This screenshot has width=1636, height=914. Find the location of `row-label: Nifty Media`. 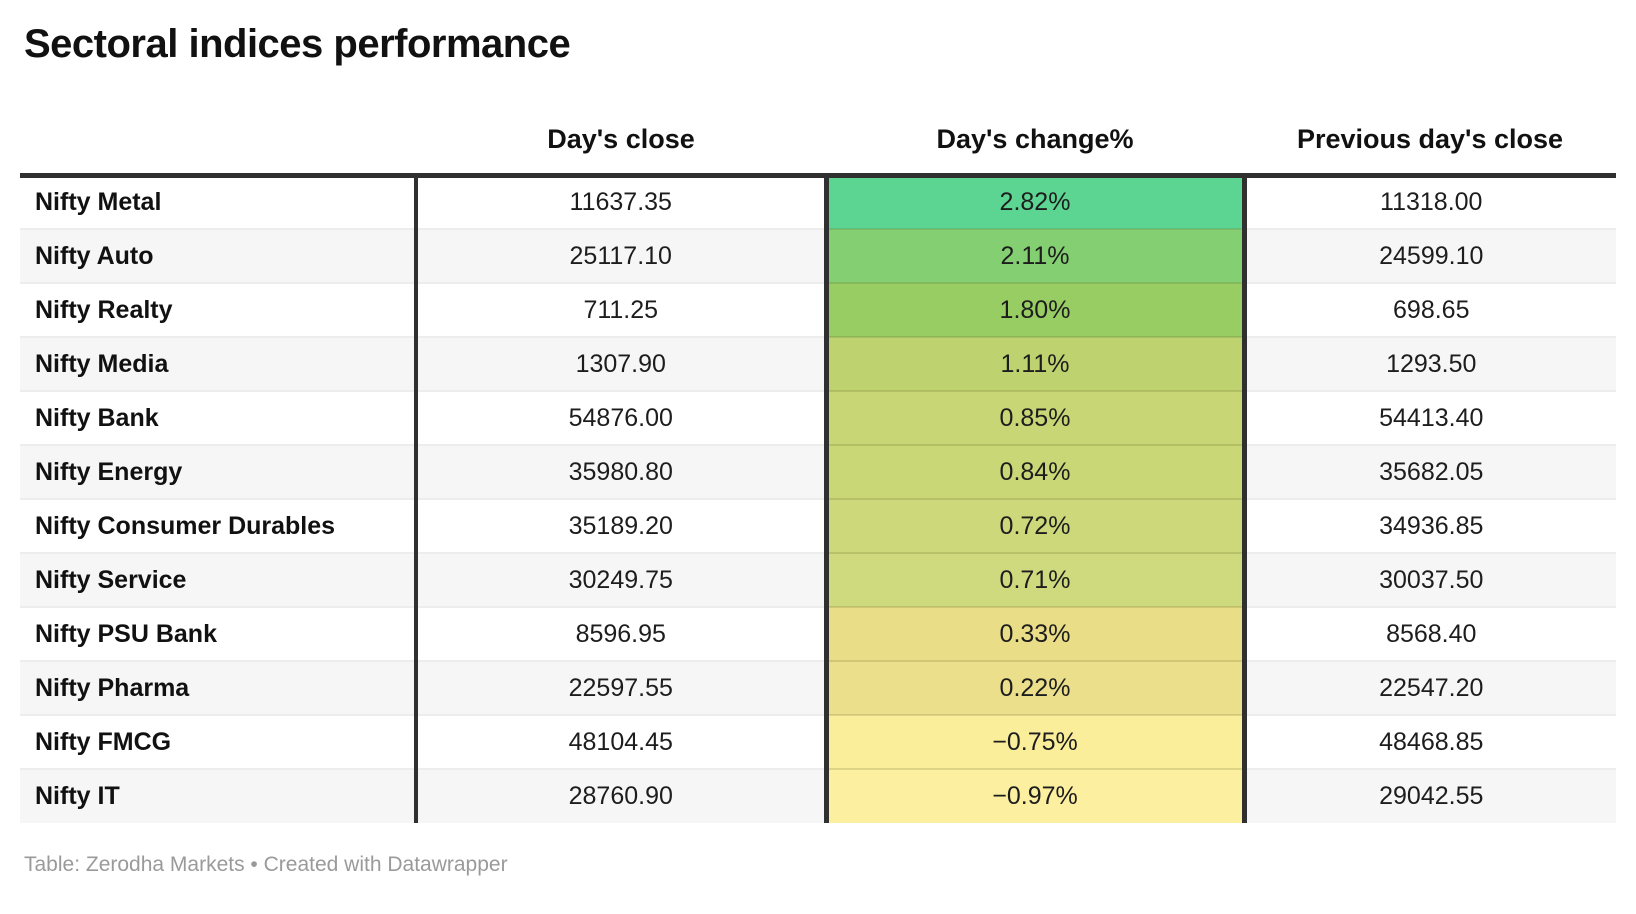

row-label: Nifty Media is located at coordinates (219, 363).